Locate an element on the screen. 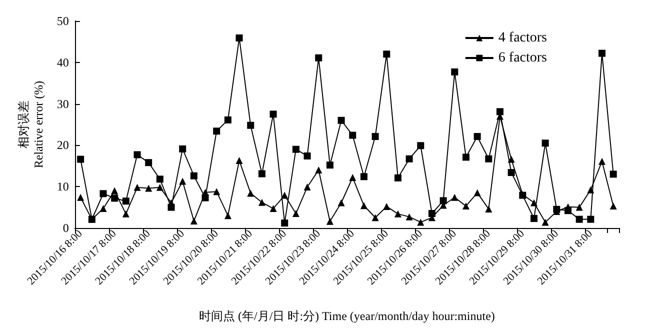 The height and width of the screenshot is (336, 650). y-tick-label: 10 is located at coordinates (62, 187).